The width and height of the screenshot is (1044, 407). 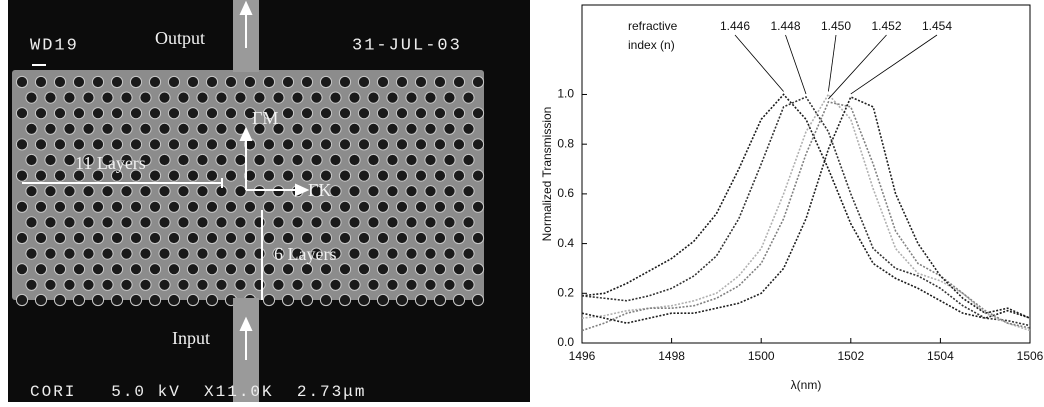 I want to click on layers-v-label: 6 Layers, so click(x=305, y=254).